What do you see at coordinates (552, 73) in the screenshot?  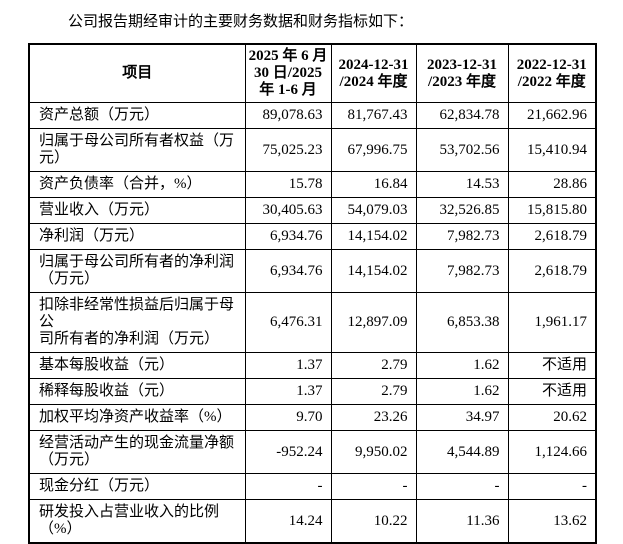 I see `header-cell-period: 2022-12-31 /2022 年度` at bounding box center [552, 73].